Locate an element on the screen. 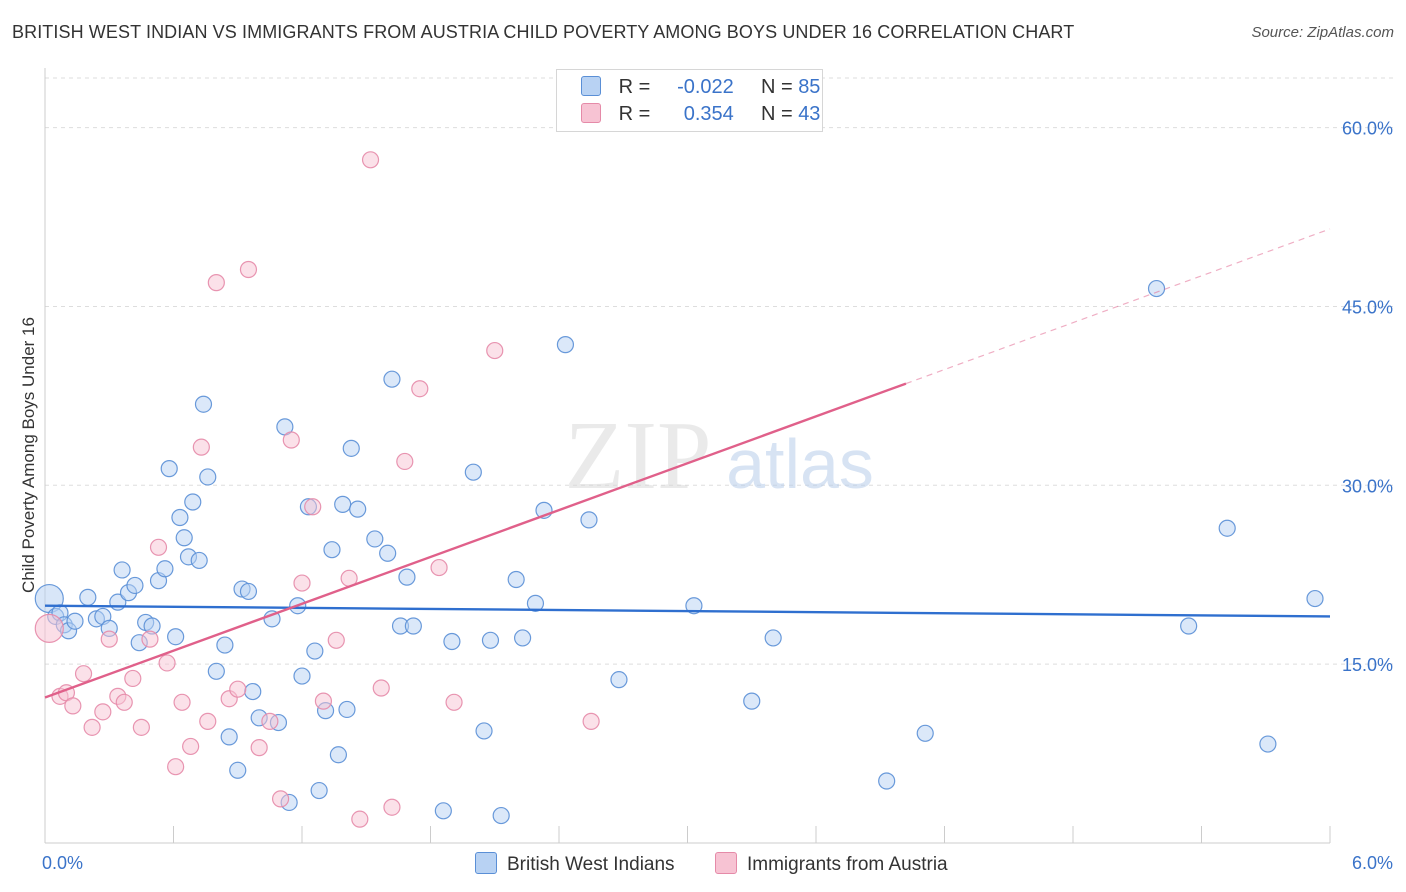 Image resolution: width=1406 pixels, height=892 pixels. x-tick-label: 0.0% is located at coordinates (62, 863).